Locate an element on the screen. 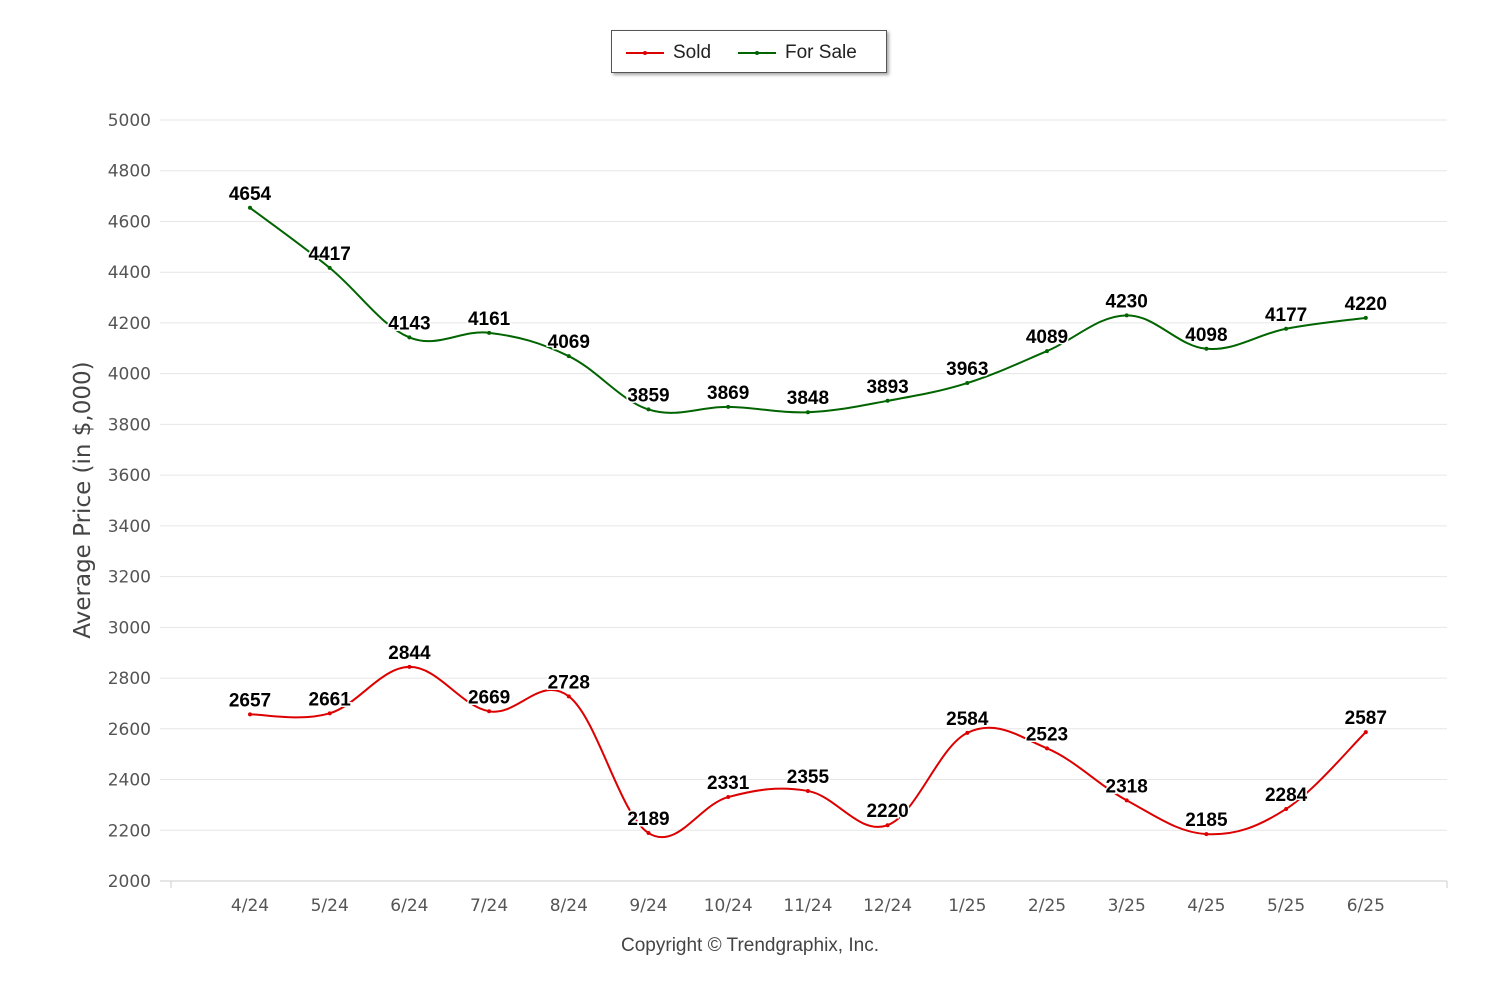 The height and width of the screenshot is (1000, 1500). data-label-for-sale: 3869 is located at coordinates (728, 393).